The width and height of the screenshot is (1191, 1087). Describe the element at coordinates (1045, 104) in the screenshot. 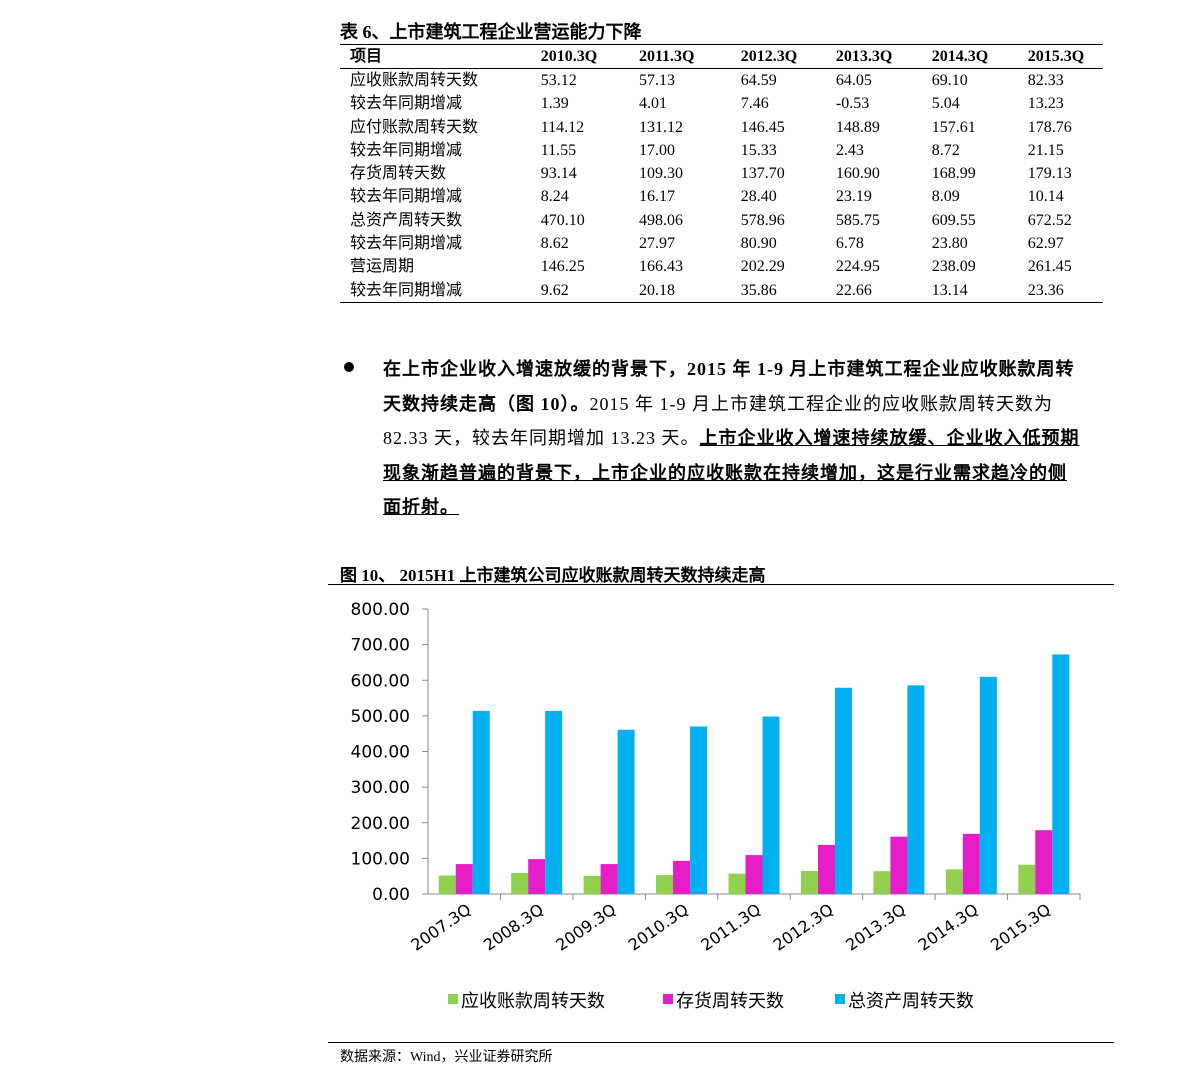

I see `table-cell: 13.23` at that location.